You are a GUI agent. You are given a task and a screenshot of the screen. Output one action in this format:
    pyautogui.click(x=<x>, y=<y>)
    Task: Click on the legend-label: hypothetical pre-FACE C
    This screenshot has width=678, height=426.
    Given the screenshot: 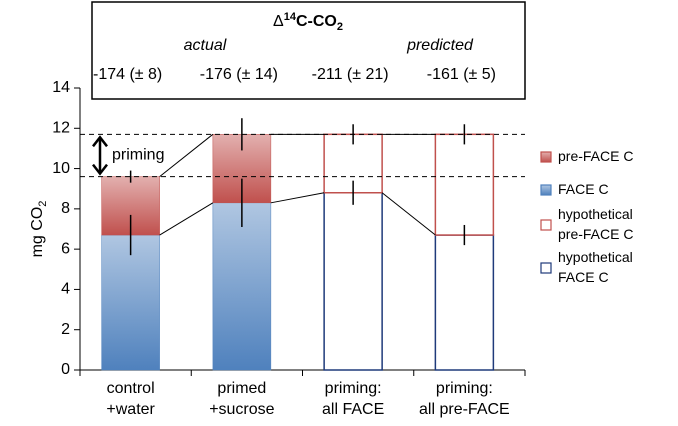 What is the action you would take?
    pyautogui.click(x=595, y=224)
    